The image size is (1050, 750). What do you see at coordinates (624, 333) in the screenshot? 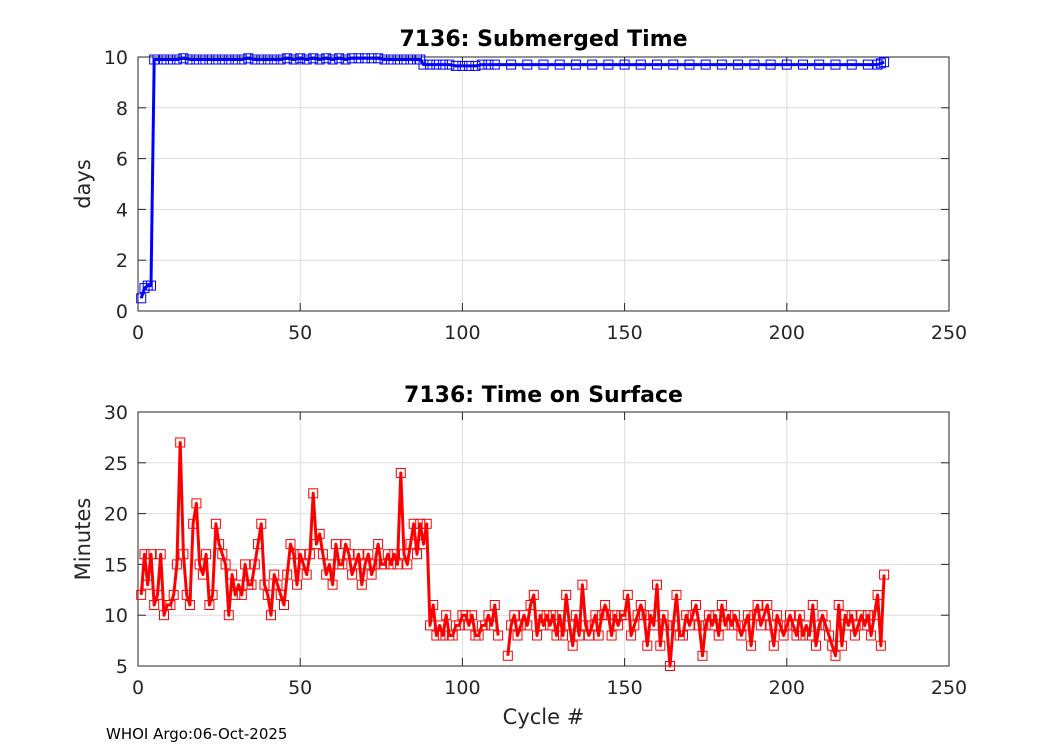
I see `x-tick-label: 150` at bounding box center [624, 333].